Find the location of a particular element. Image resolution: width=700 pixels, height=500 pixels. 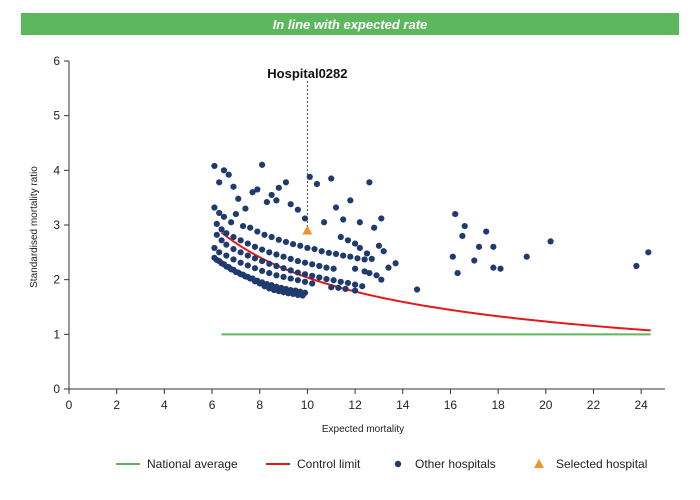

reference-lines is located at coordinates (435, 283).